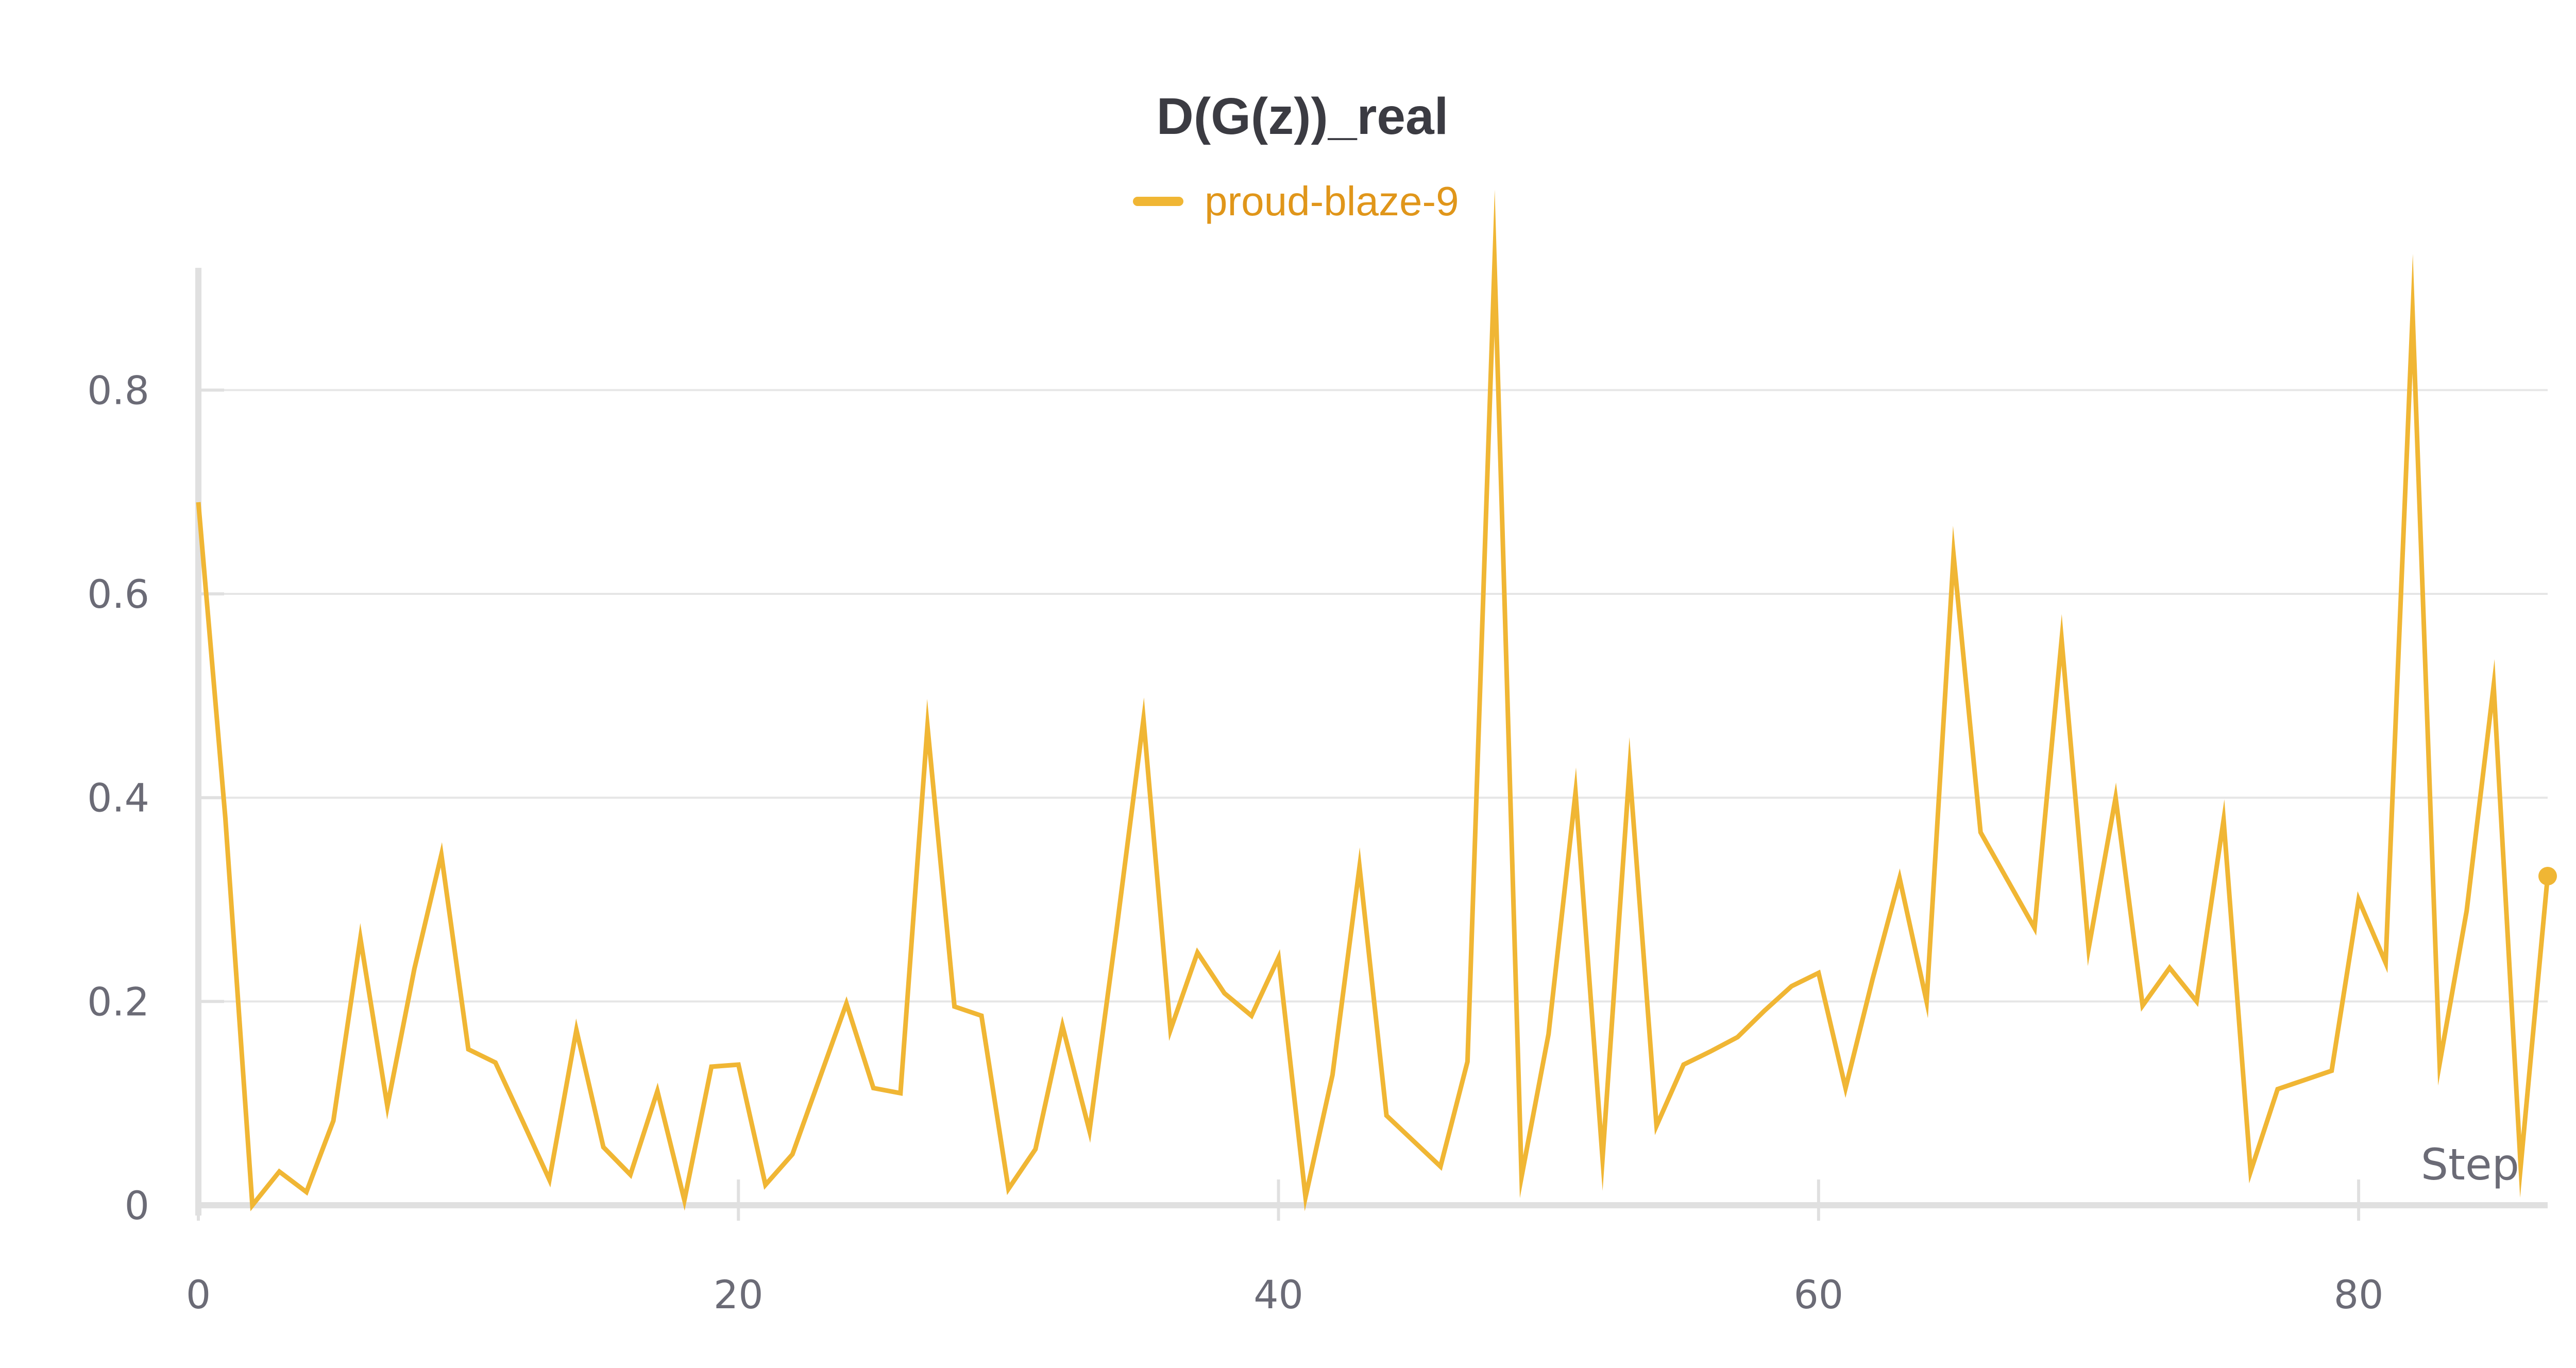 The image size is (2576, 1368). I want to click on y-tick-label: 0.4, so click(118, 798).